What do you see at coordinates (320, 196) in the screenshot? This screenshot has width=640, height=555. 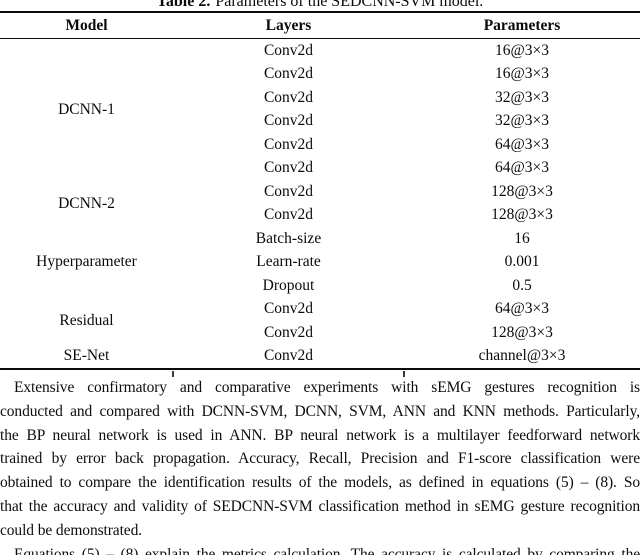 I see `table-row: DCNN-2 Conv2d 128@3×3` at bounding box center [320, 196].